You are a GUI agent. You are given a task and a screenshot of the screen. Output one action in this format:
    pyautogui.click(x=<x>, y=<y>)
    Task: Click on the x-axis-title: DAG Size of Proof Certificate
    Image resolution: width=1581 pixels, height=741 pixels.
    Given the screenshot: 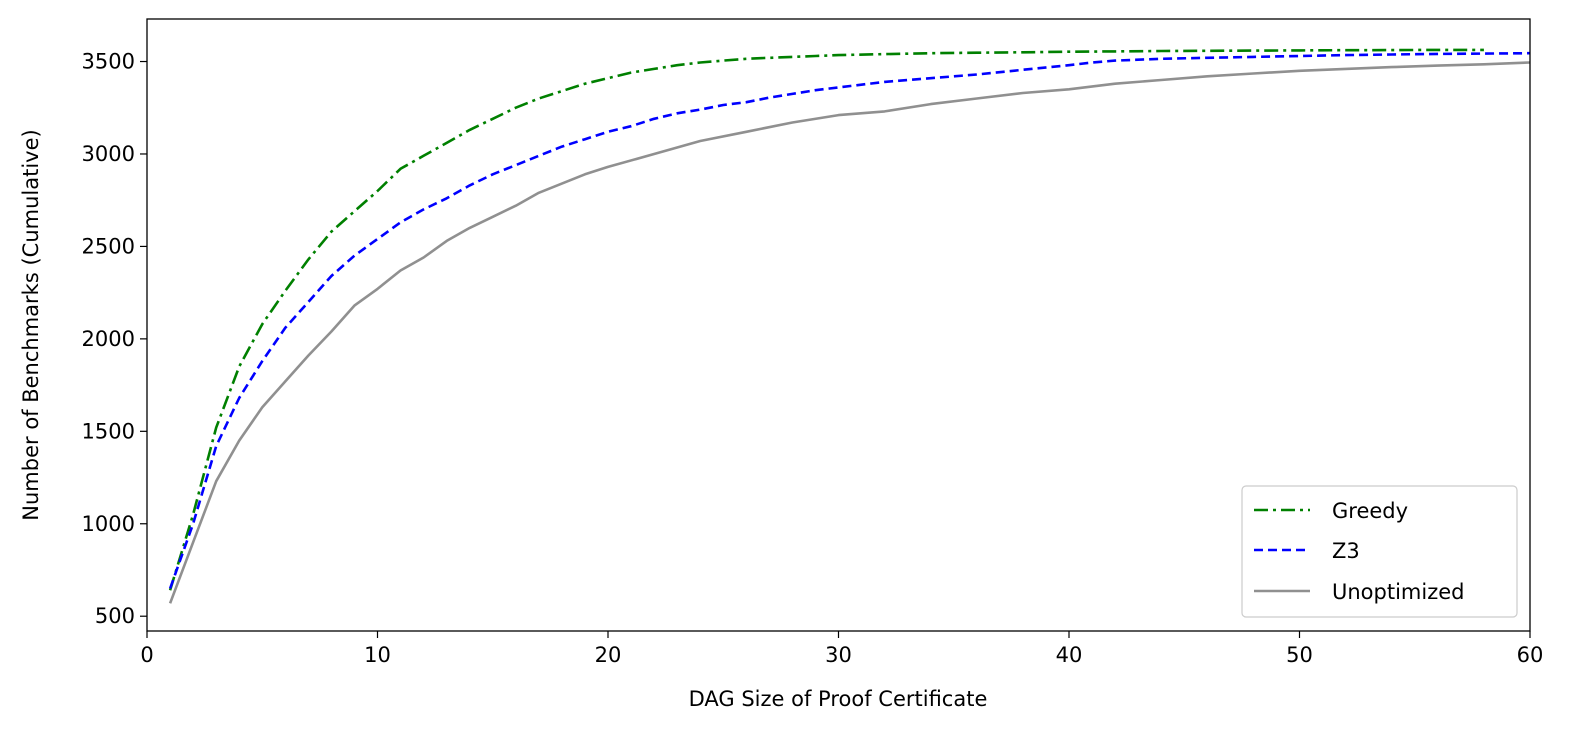 What is the action you would take?
    pyautogui.click(x=838, y=699)
    